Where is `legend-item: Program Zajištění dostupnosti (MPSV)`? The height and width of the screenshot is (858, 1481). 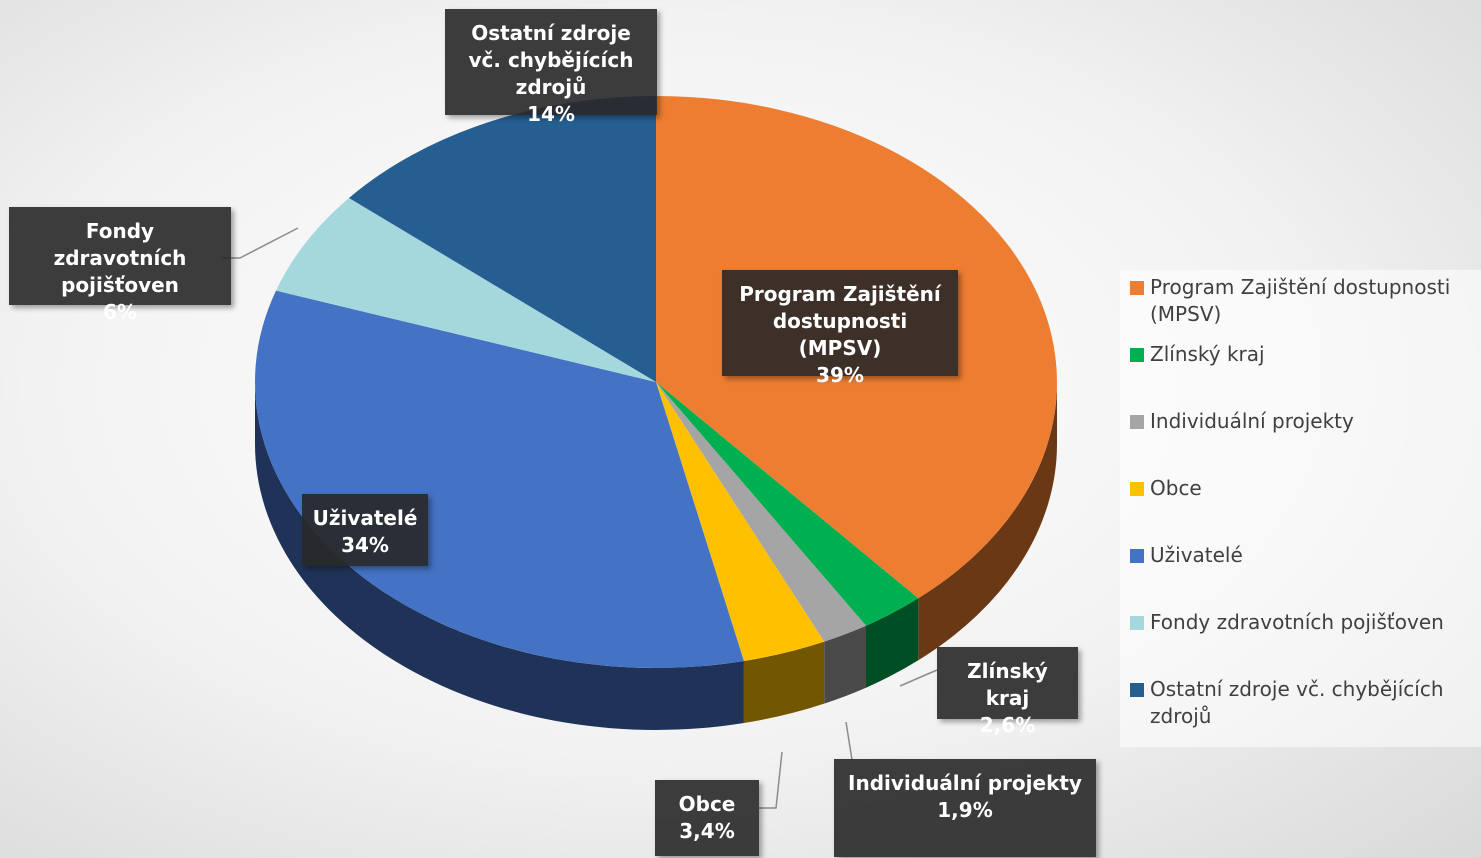 legend-item: Program Zajištění dostupnosti (MPSV) is located at coordinates (1300, 307).